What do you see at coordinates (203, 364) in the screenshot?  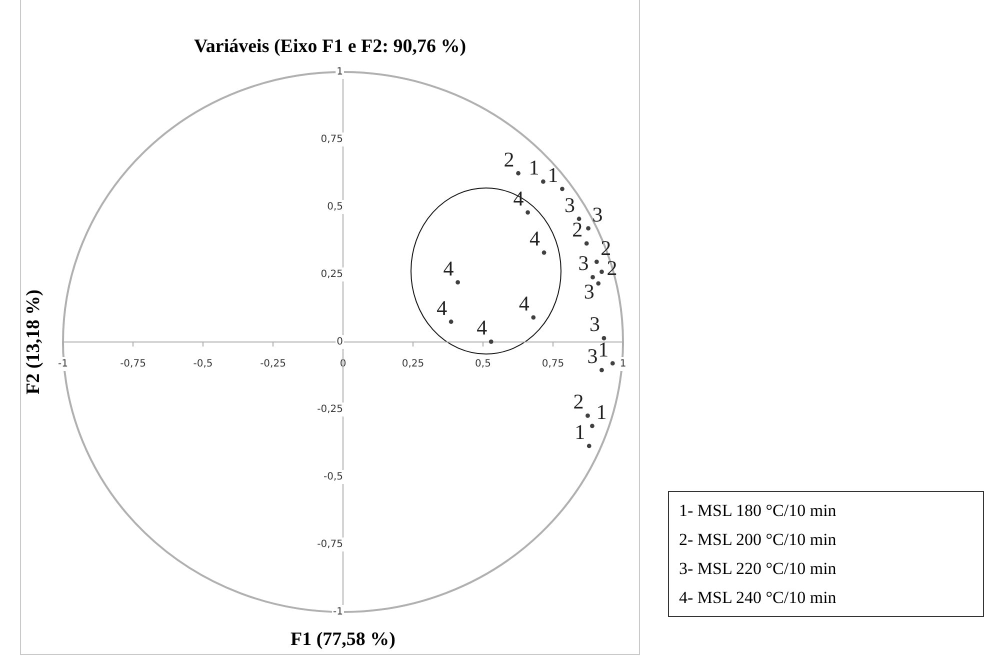 I see `x-tick-label: -0,5` at bounding box center [203, 364].